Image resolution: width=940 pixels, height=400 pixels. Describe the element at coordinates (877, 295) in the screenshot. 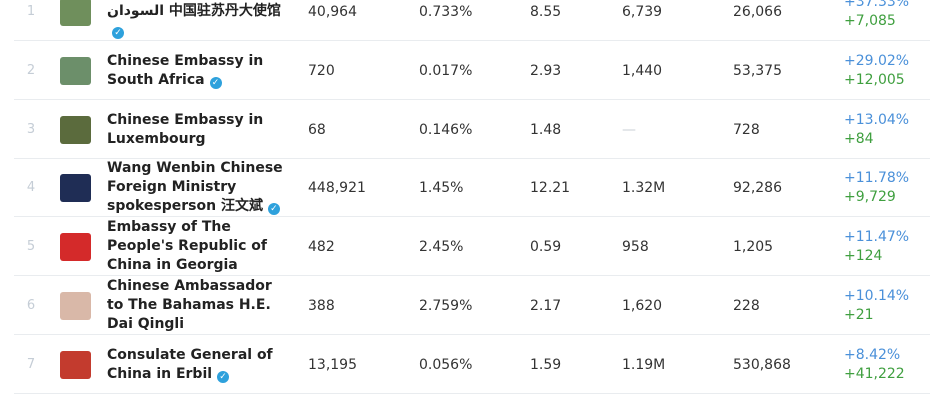

I see `growth-percent: +10.14%` at that location.